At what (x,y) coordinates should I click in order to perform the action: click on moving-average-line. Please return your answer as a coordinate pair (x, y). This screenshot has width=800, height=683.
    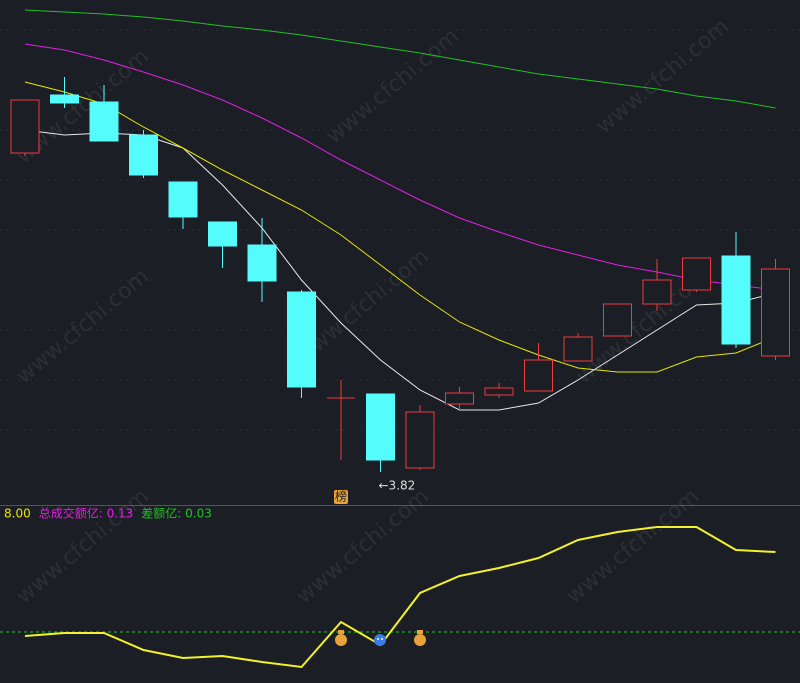
    Looking at the image, I should click on (400, 59).